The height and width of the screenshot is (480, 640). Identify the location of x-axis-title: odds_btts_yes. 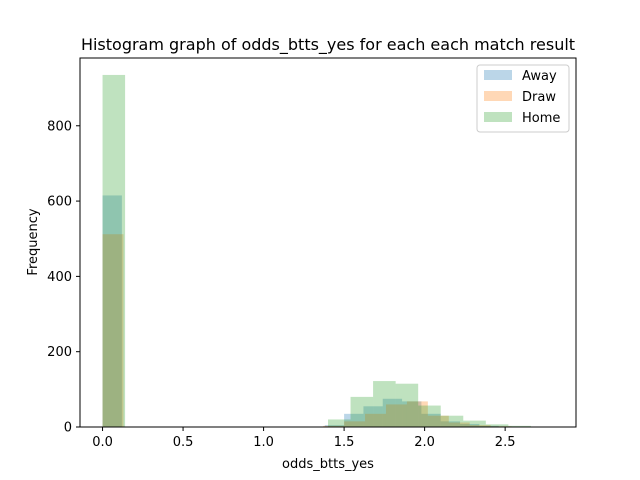
(328, 464).